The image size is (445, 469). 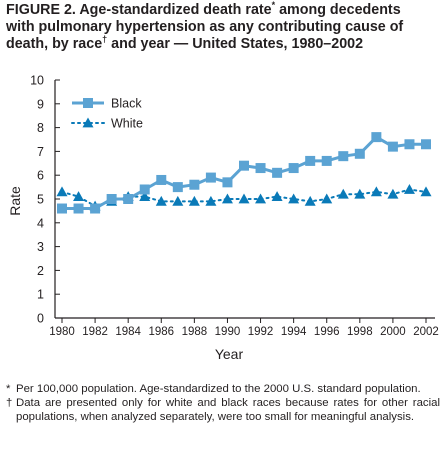 What do you see at coordinates (426, 332) in the screenshot?
I see `x-tick-label: 2002` at bounding box center [426, 332].